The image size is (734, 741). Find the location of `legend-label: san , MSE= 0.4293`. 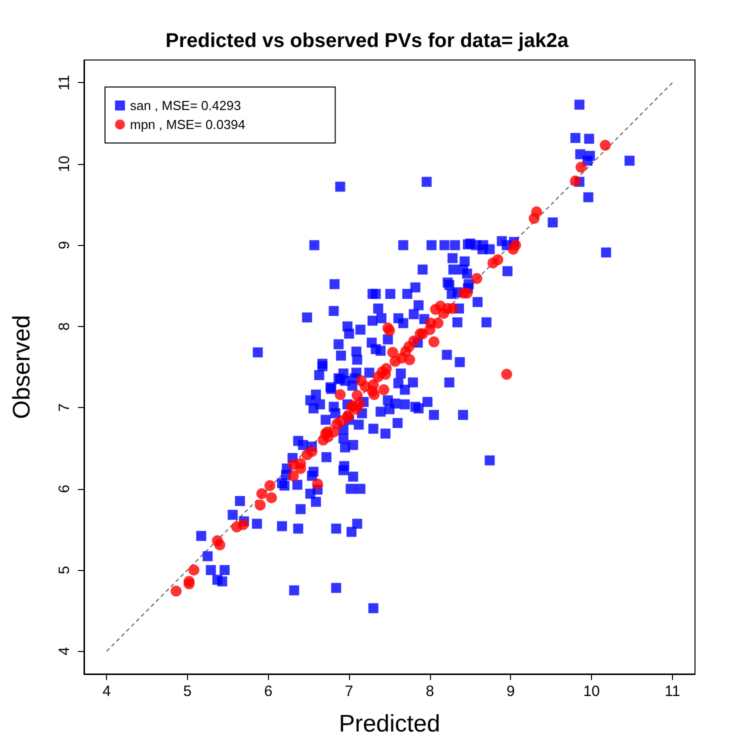

legend-label: san , MSE= 0.4293 is located at coordinates (185, 105).